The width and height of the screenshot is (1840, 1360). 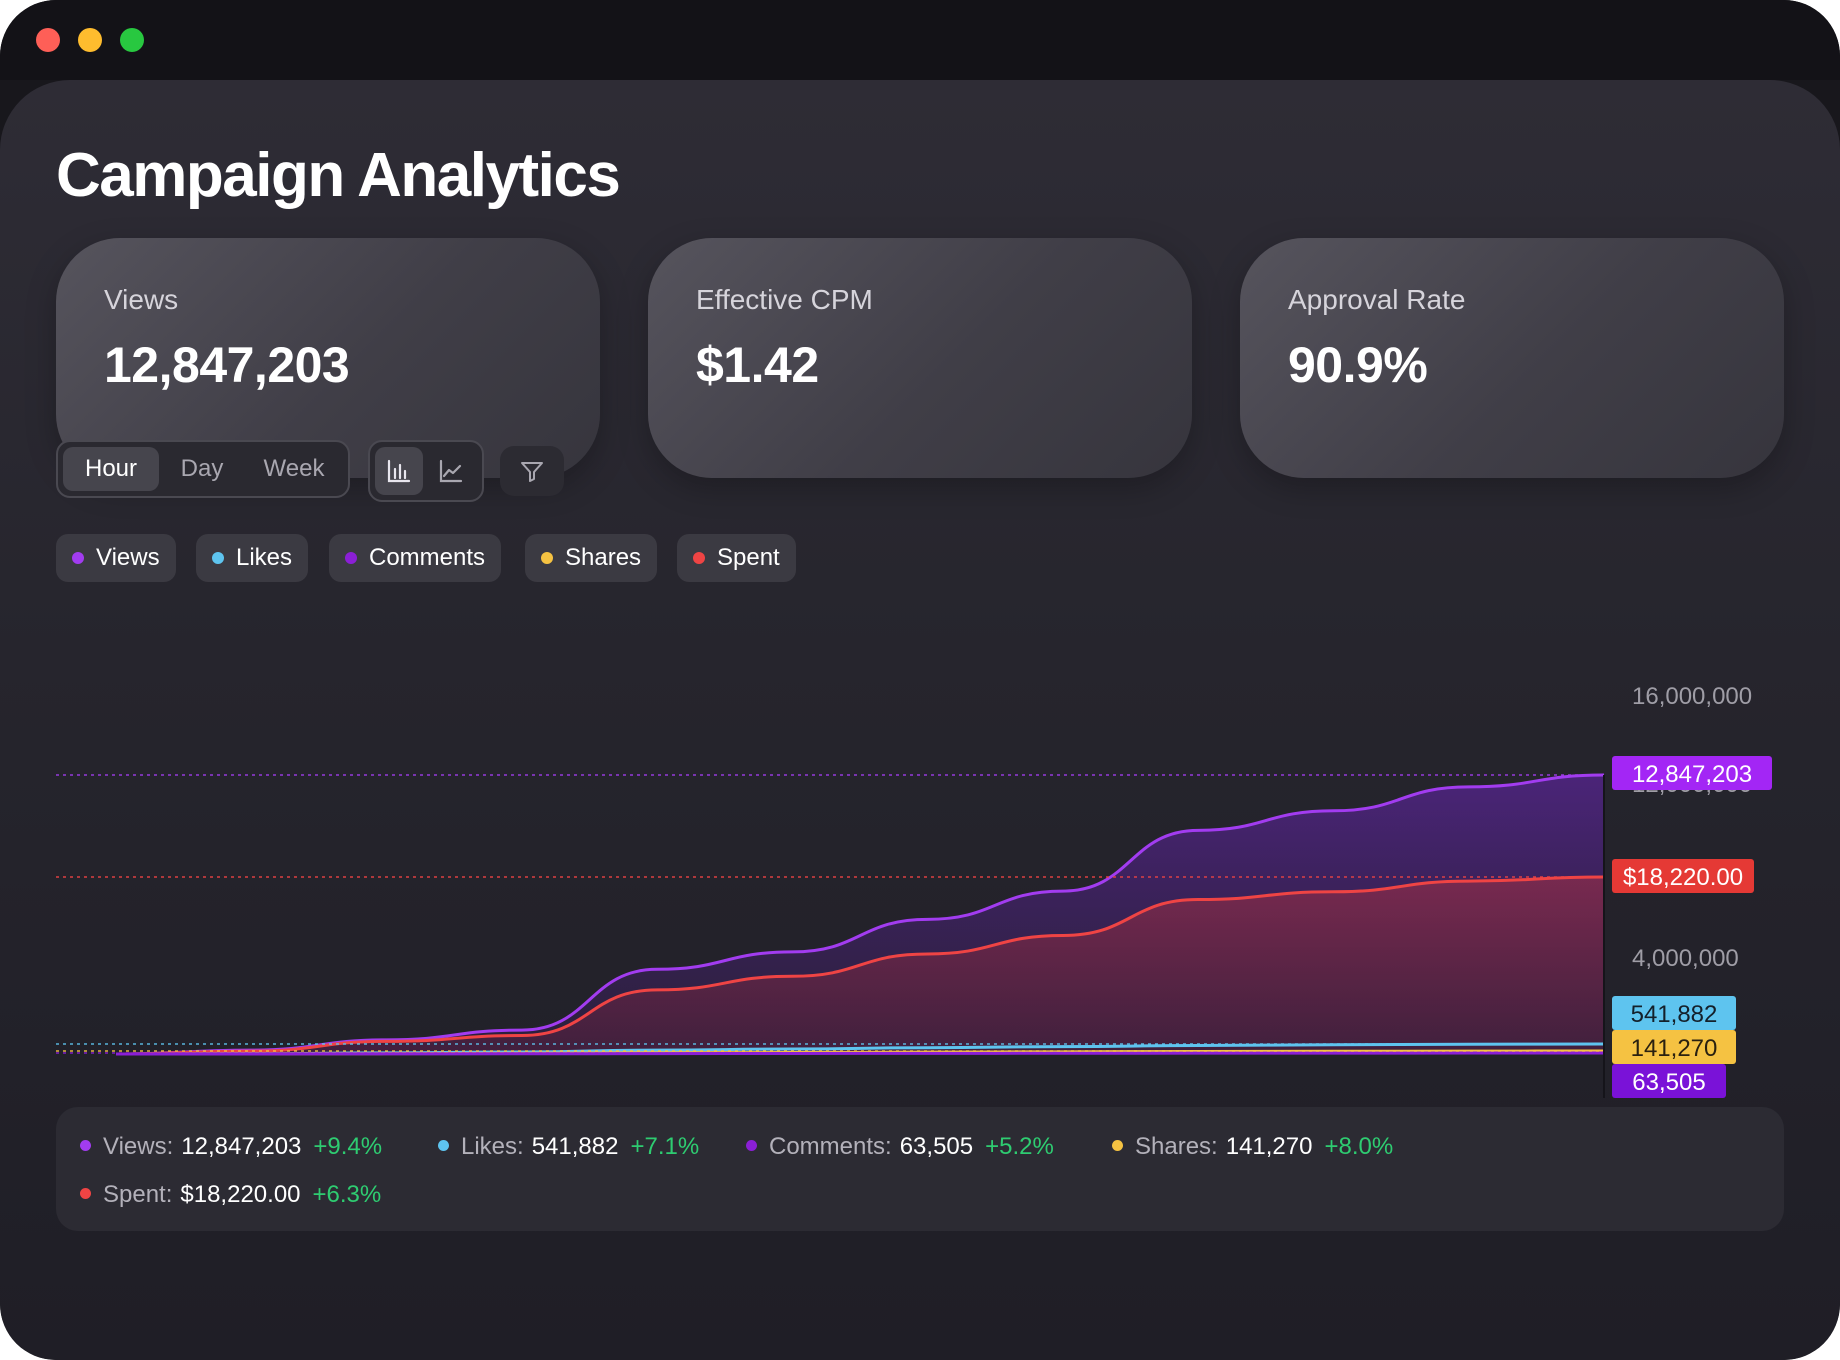 I want to click on summary-delta: +5.2%, so click(x=1019, y=1146).